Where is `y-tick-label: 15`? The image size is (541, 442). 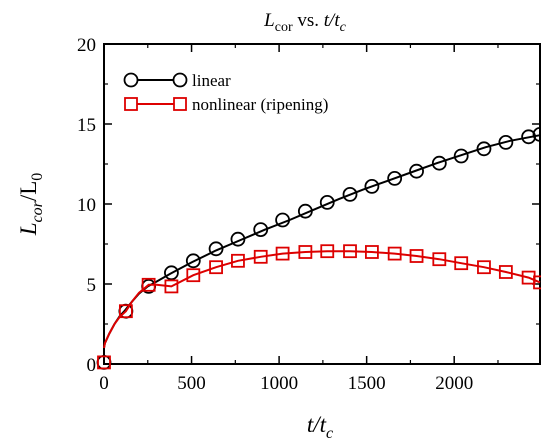
y-tick-label: 15 is located at coordinates (86, 125).